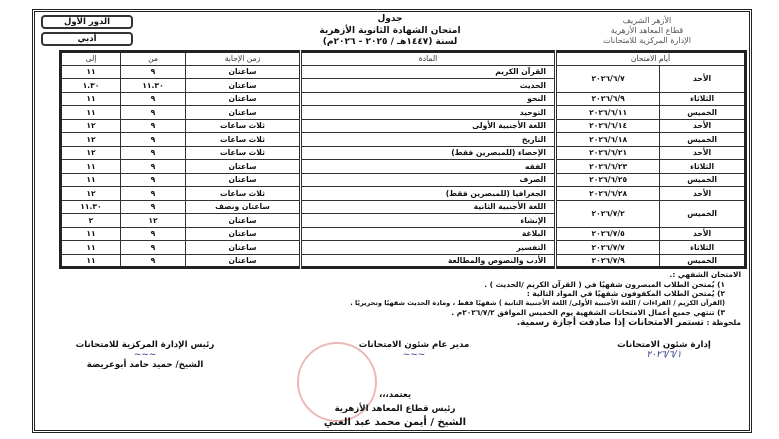 The width and height of the screenshot is (779, 439). What do you see at coordinates (427, 179) in the screenshot?
I see `subject-name: الصرف` at bounding box center [427, 179].